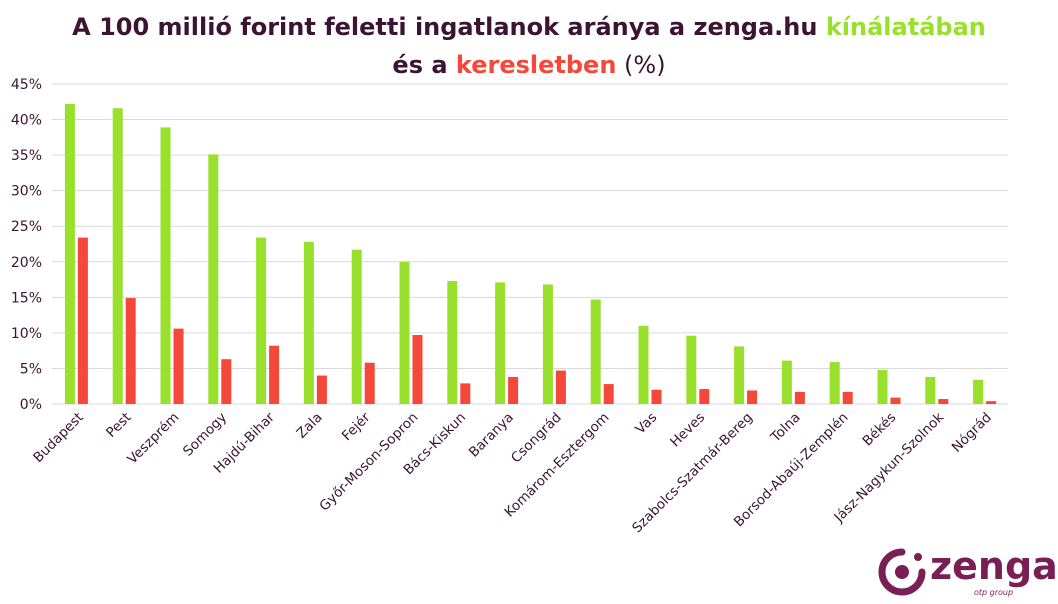  I want to click on y-tick-label: 15%, so click(26, 298).